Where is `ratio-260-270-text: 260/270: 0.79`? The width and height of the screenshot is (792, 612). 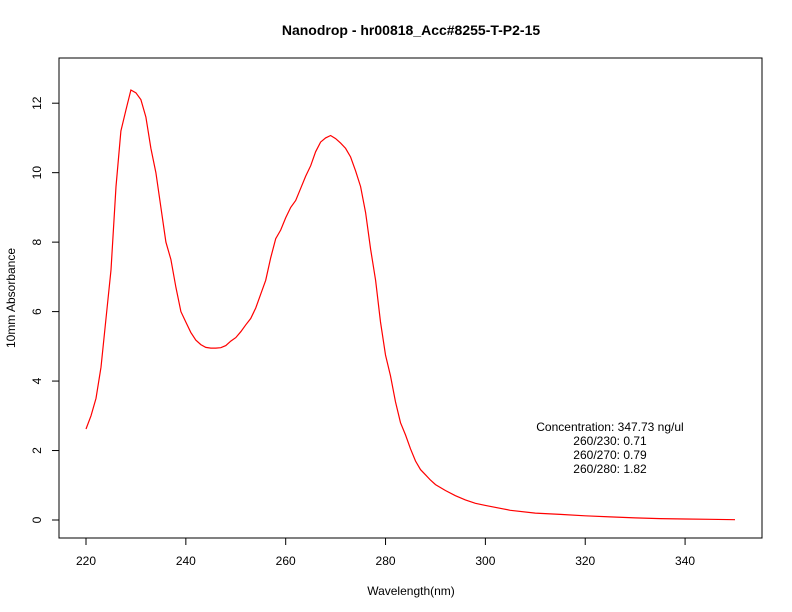
ratio-260-270-text: 260/270: 0.79 is located at coordinates (610, 455).